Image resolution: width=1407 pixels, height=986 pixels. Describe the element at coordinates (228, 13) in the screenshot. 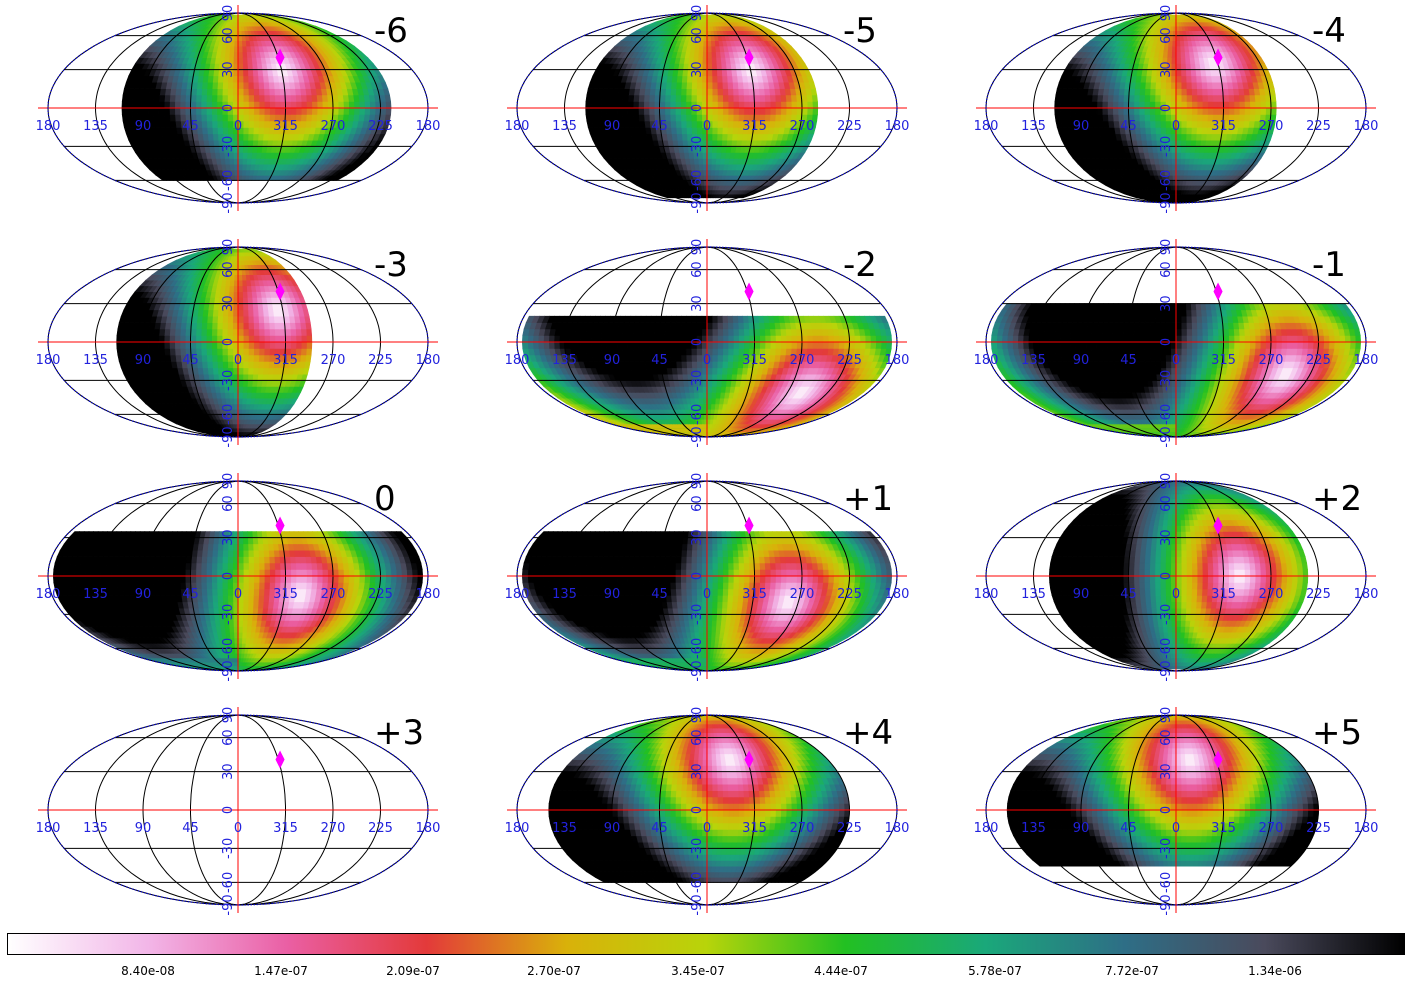

I see `latitude-tick-label: 90` at that location.